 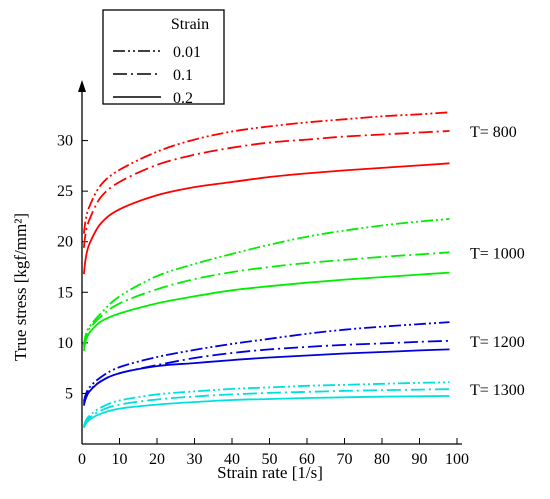 What do you see at coordinates (307, 459) in the screenshot?
I see `x-tick-label: 60` at bounding box center [307, 459].